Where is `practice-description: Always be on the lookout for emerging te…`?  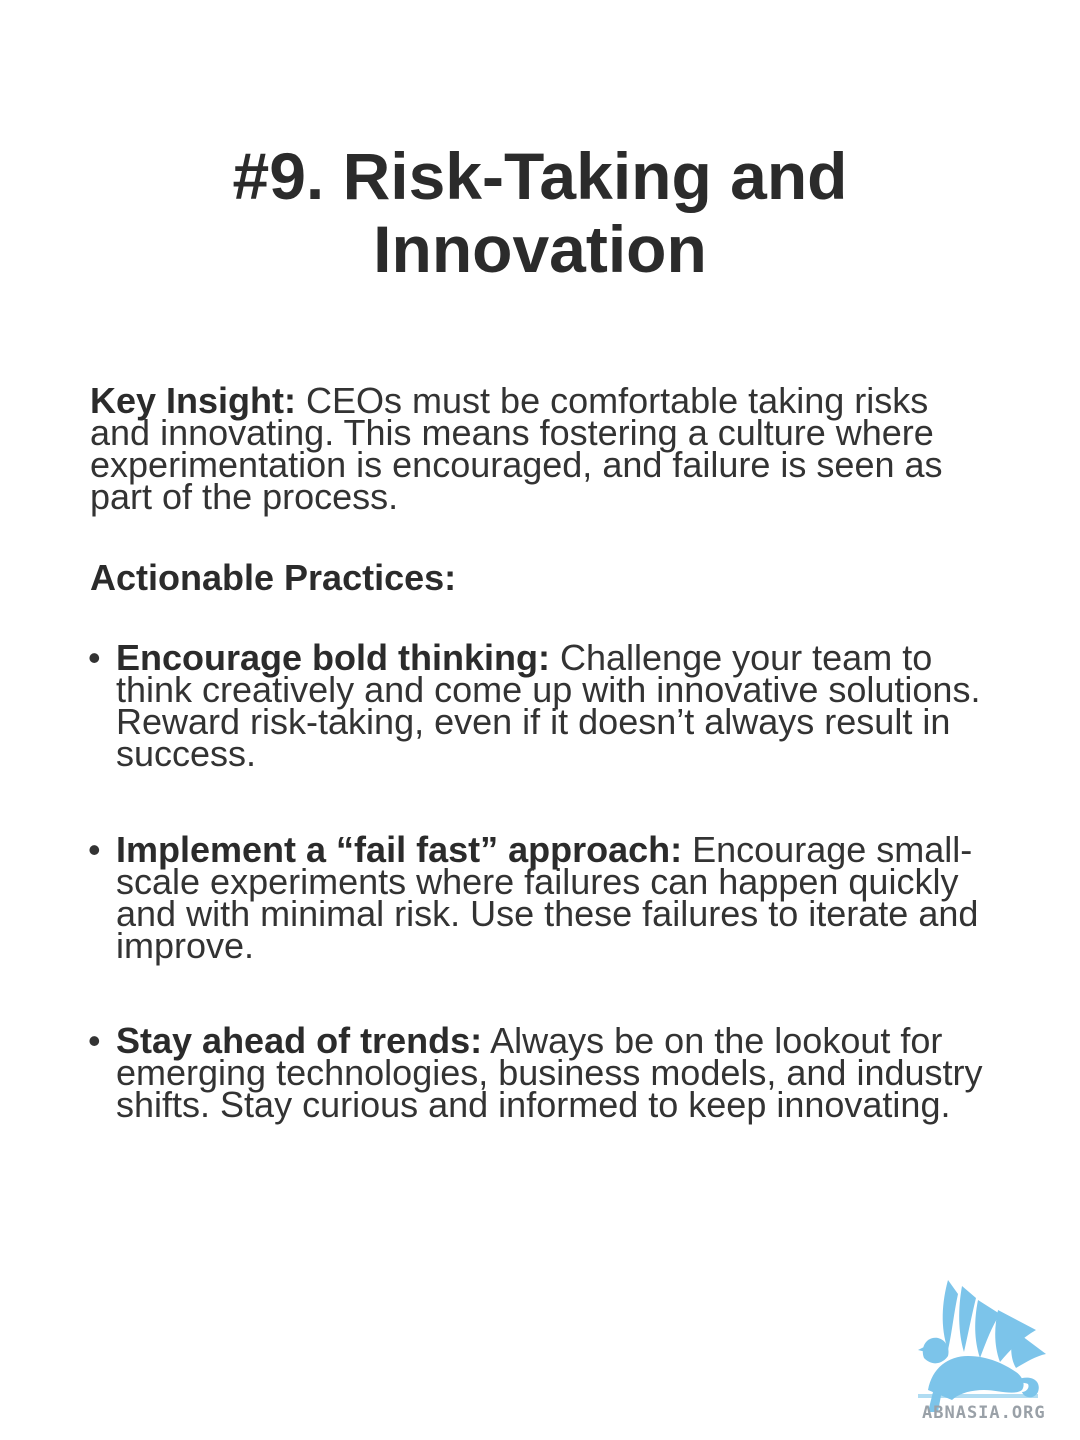
practice-description: Always be on the lookout for emerging te… is located at coordinates (549, 1072).